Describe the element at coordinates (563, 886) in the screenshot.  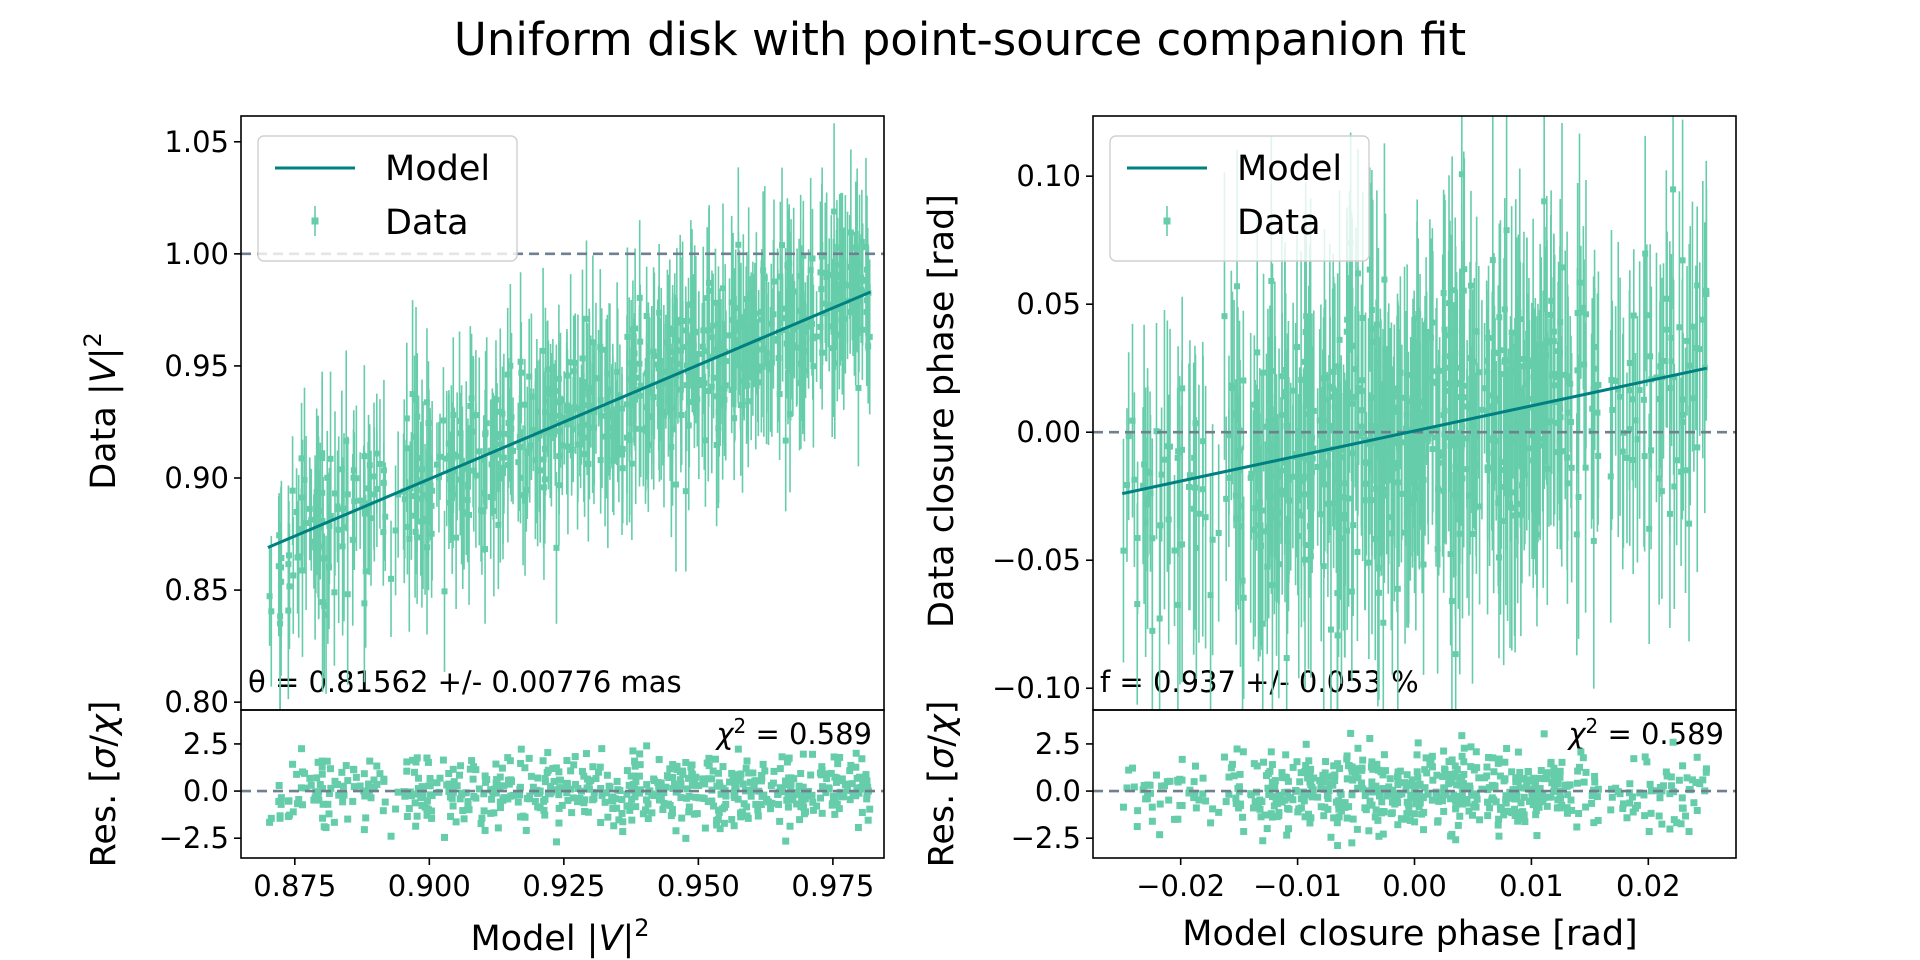
I see `x-tick-label: 0.925` at that location.